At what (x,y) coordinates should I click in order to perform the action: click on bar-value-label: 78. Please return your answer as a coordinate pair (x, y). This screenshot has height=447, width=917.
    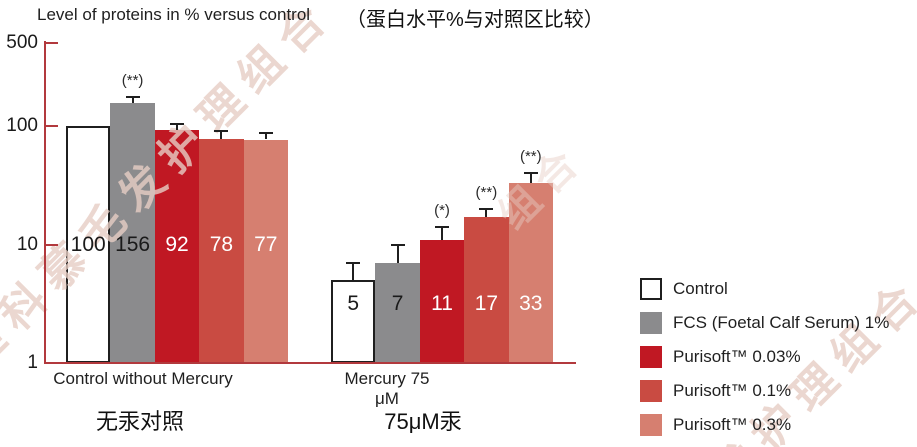
    Looking at the image, I should click on (221, 244).